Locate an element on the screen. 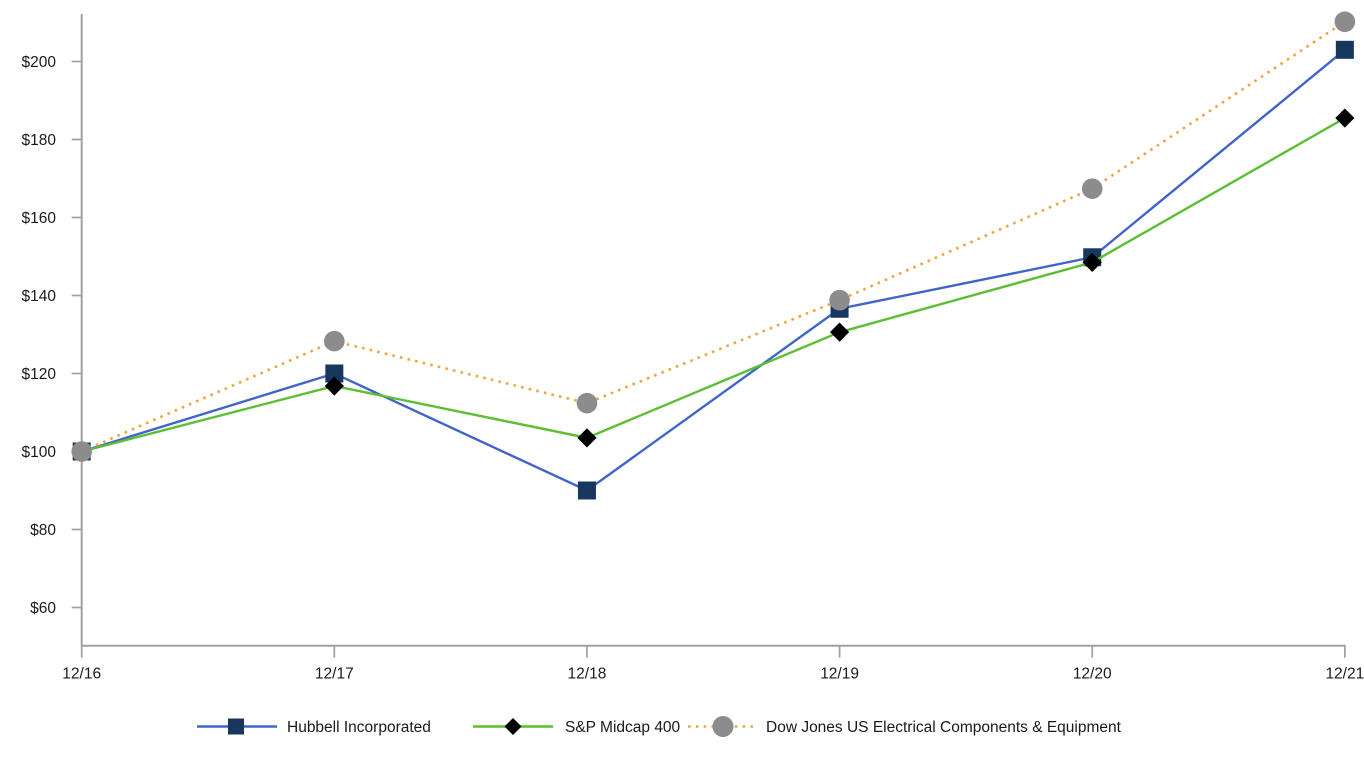 This screenshot has height=764, width=1364. legend-label-s-p-midcap-400: S&P Midcap 400 is located at coordinates (623, 727).